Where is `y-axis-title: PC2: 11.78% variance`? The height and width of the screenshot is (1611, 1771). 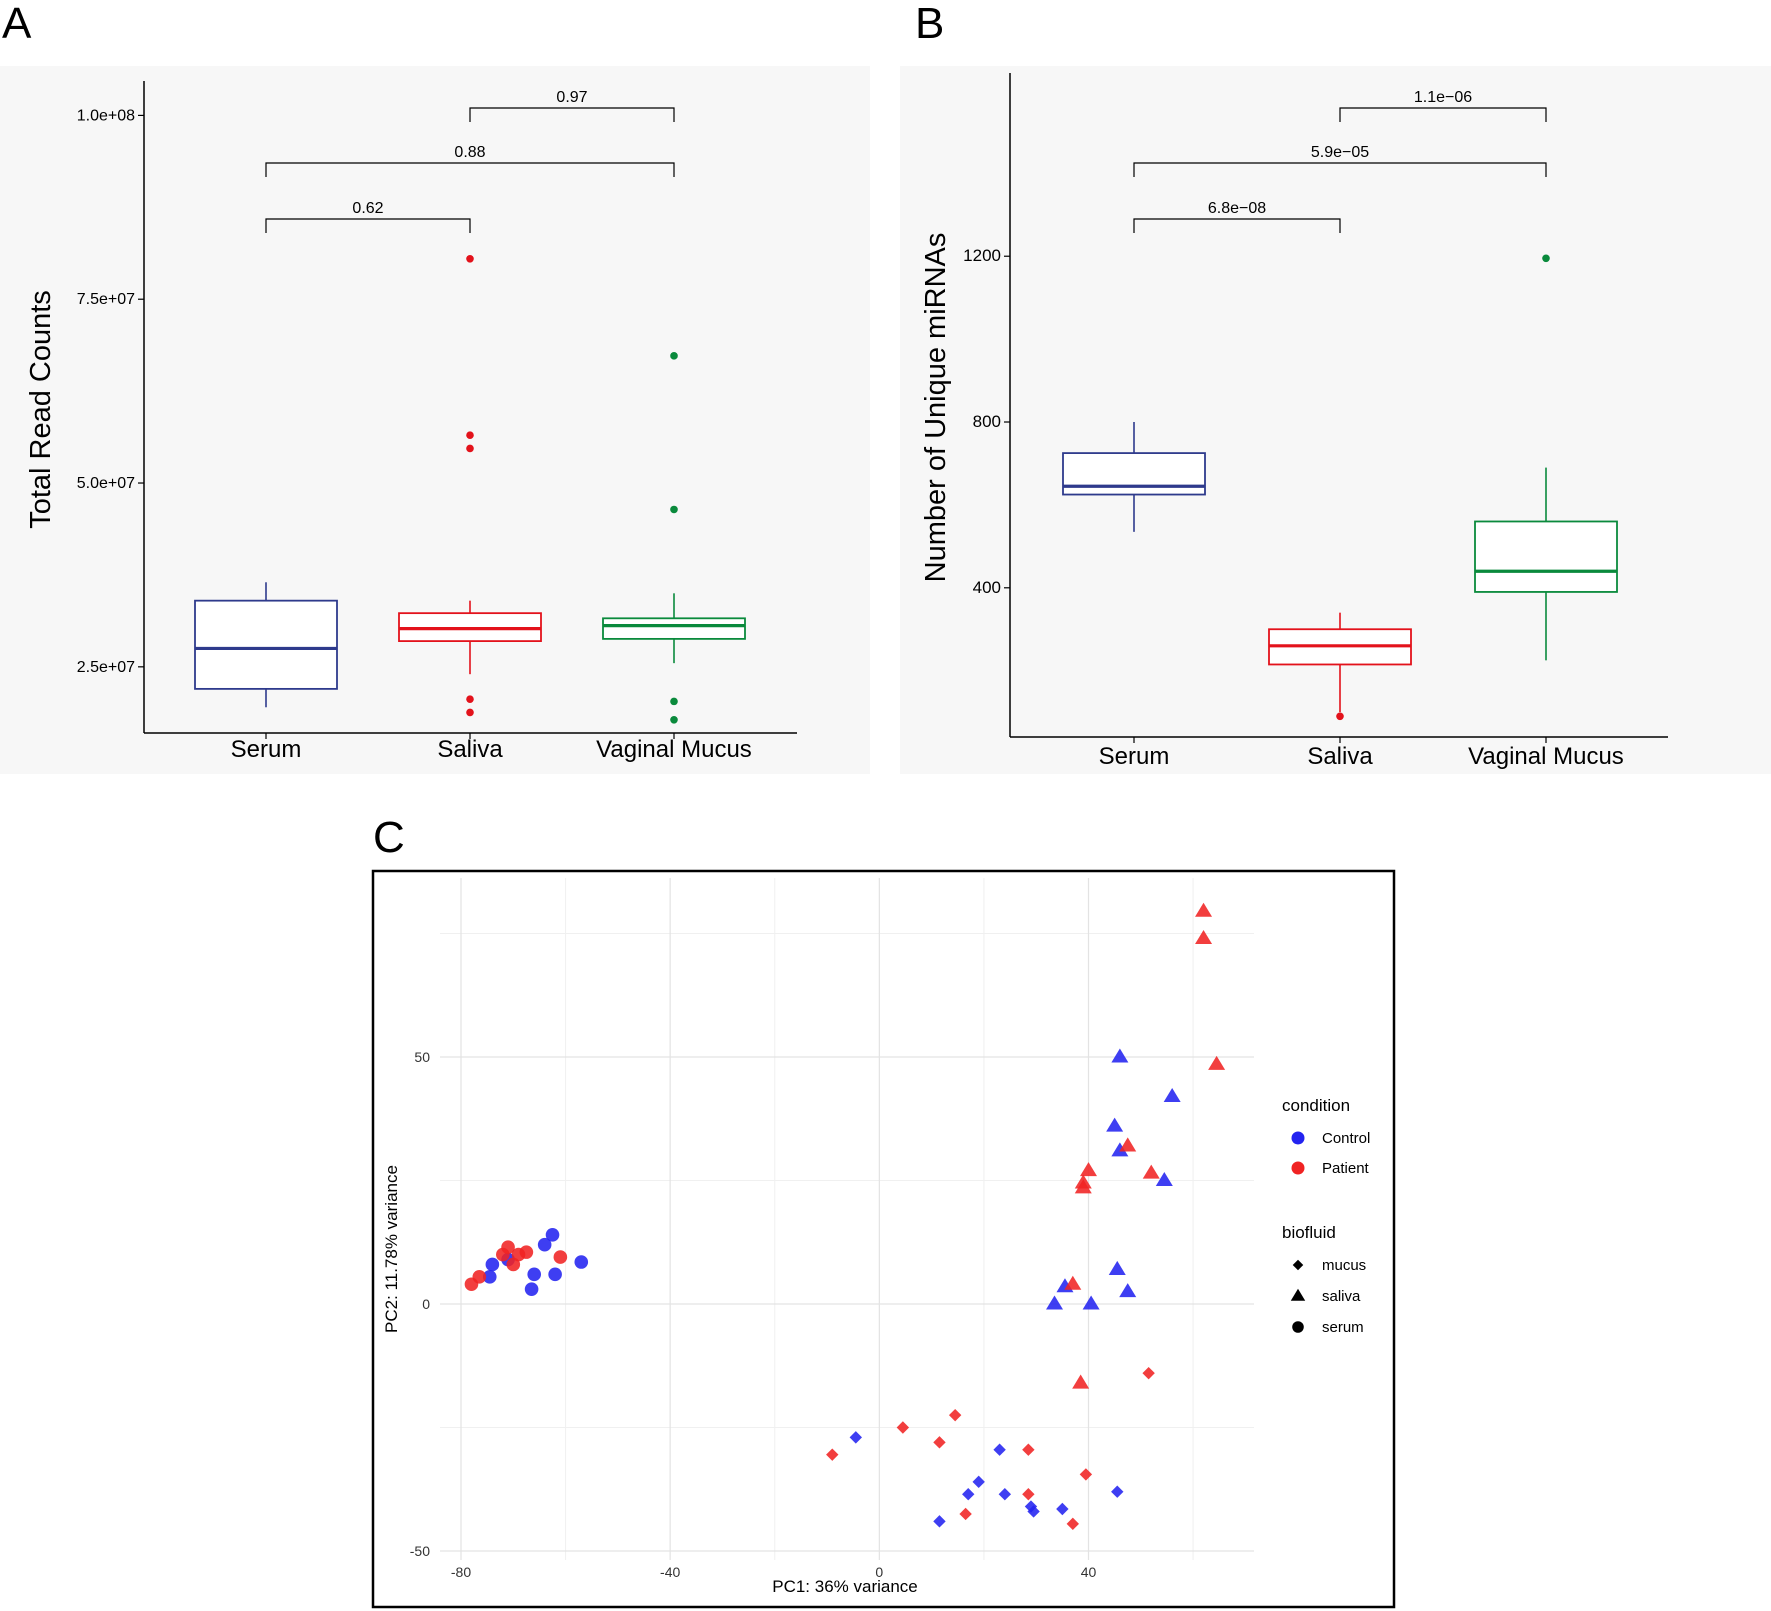
y-axis-title: PC2: 11.78% variance is located at coordinates (391, 1249).